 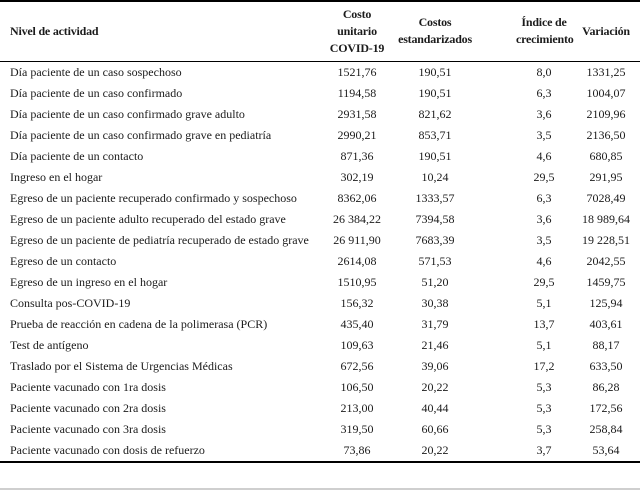 I want to click on value-cell: 53,64, so click(x=606, y=449).